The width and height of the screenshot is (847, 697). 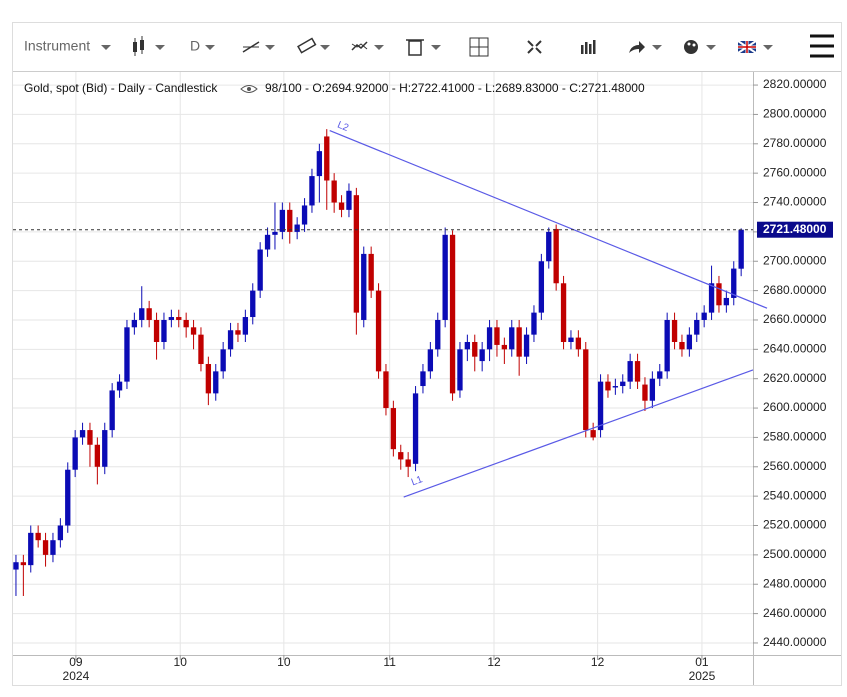 What do you see at coordinates (149, 46) in the screenshot?
I see `chart-type-button` at bounding box center [149, 46].